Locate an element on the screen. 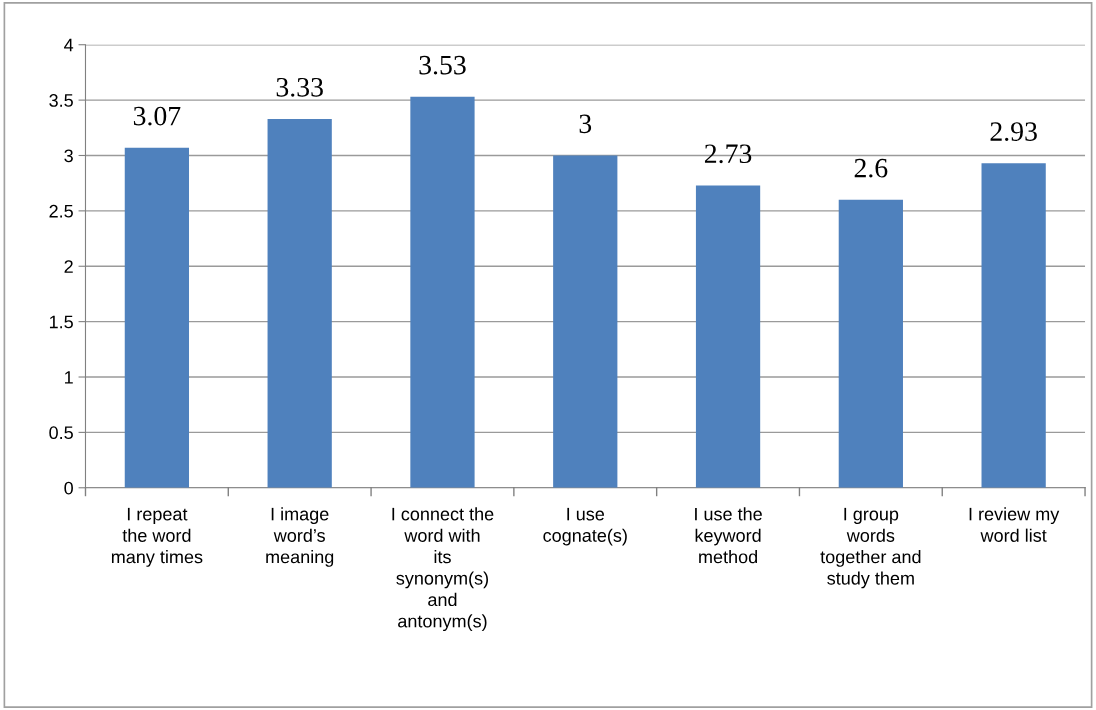 Image resolution: width=1096 pixels, height=710 pixels. data-label: 2.6 is located at coordinates (871, 168).